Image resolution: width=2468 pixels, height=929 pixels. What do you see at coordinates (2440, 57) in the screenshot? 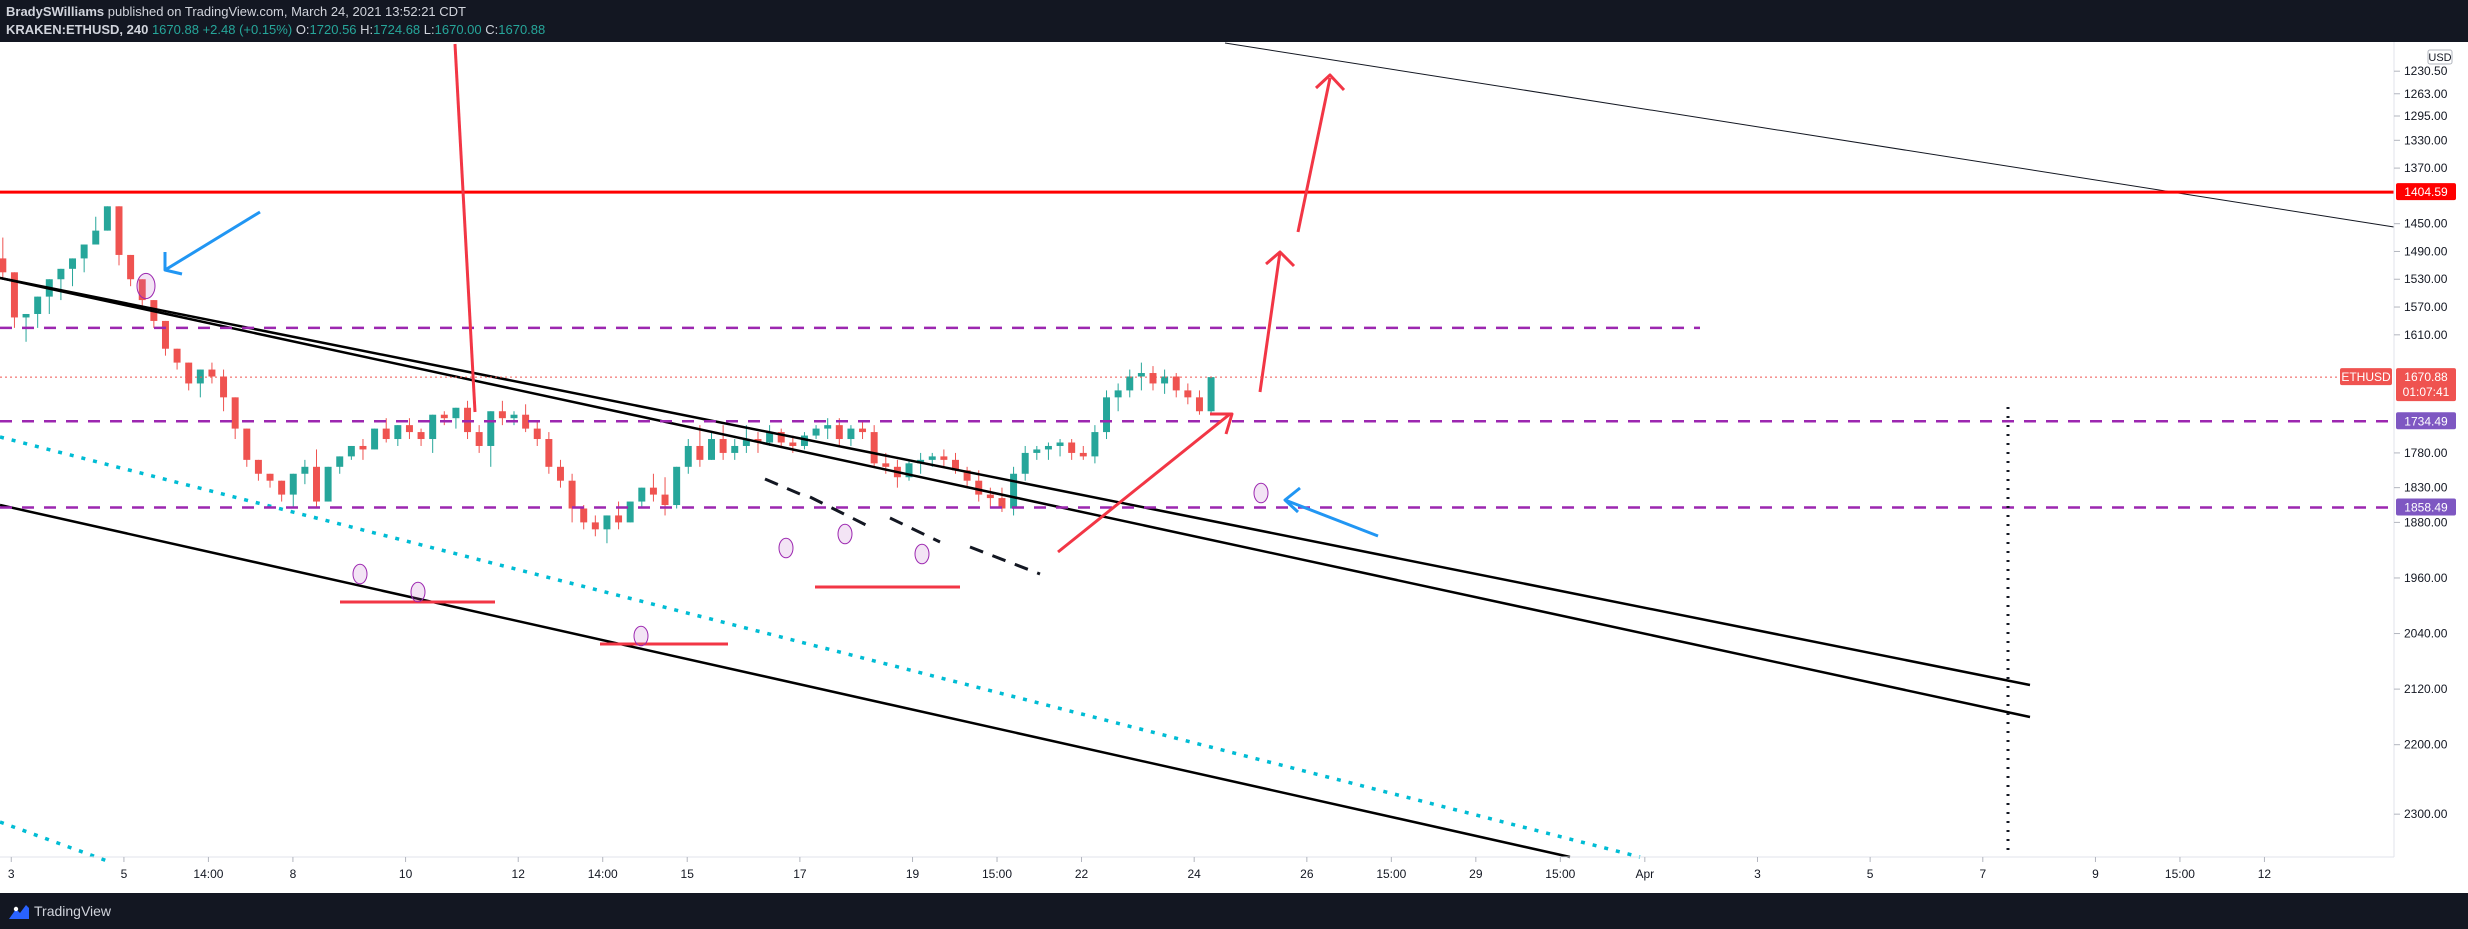
I see `currency-badge` at bounding box center [2440, 57].